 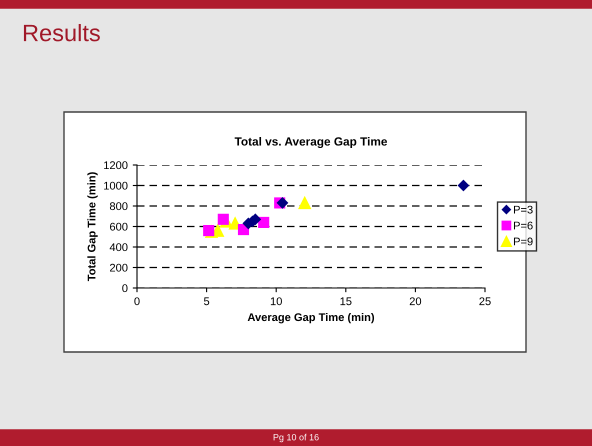 I want to click on legend-label: P=3, so click(x=523, y=210).